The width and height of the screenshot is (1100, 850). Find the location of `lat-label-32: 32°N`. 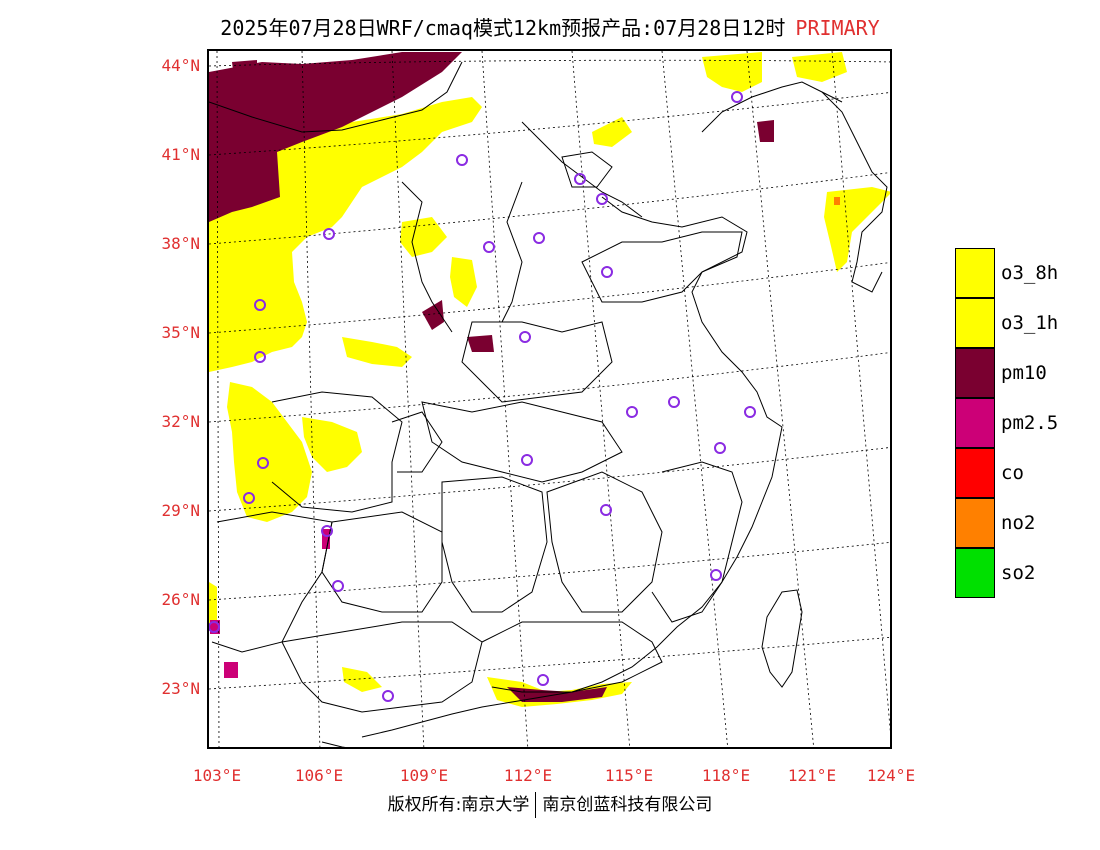

lat-label-32: 32°N is located at coordinates (180, 421).